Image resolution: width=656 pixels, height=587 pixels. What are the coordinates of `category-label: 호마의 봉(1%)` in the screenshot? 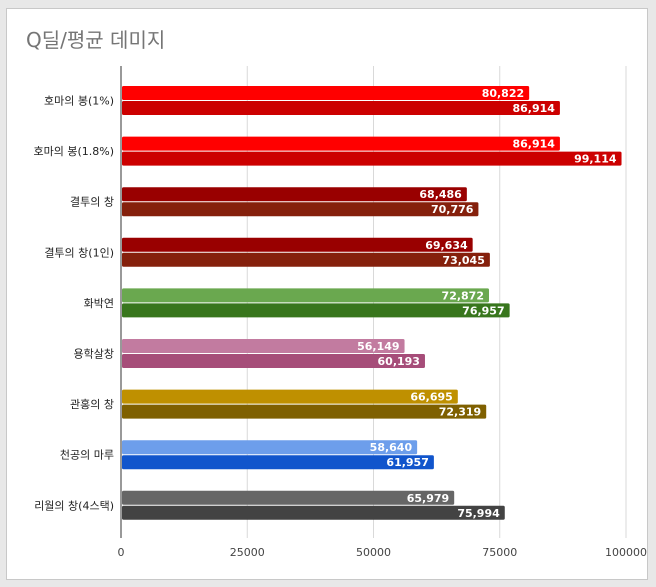 It's located at (79, 101).